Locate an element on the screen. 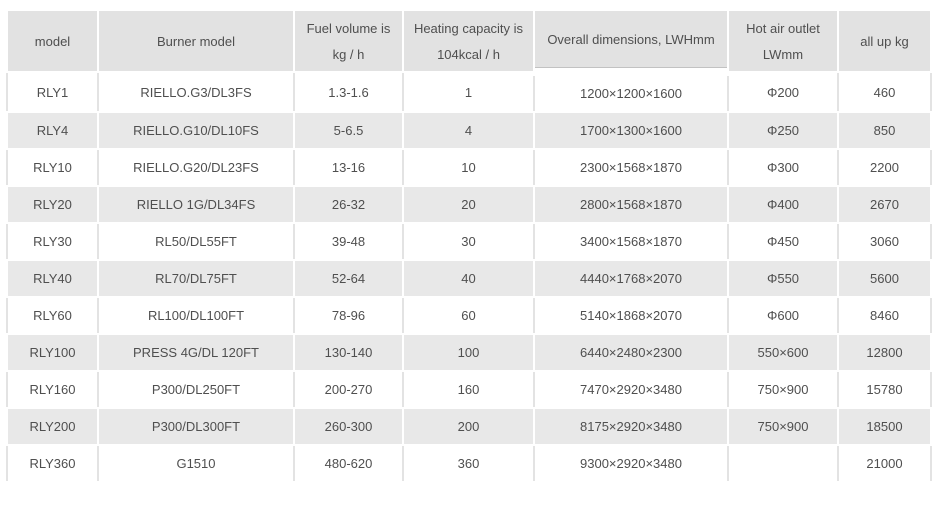  header-line: model is located at coordinates (52, 41).